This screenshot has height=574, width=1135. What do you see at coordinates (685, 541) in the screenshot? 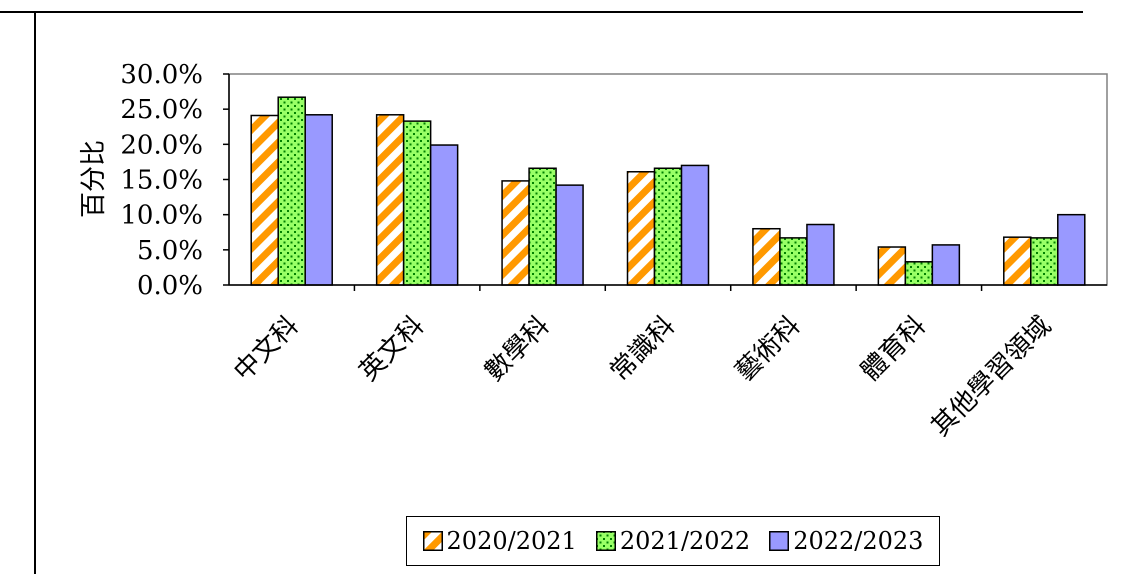
I see `legend-label-2021-2022: 2021/2022` at bounding box center [685, 541].